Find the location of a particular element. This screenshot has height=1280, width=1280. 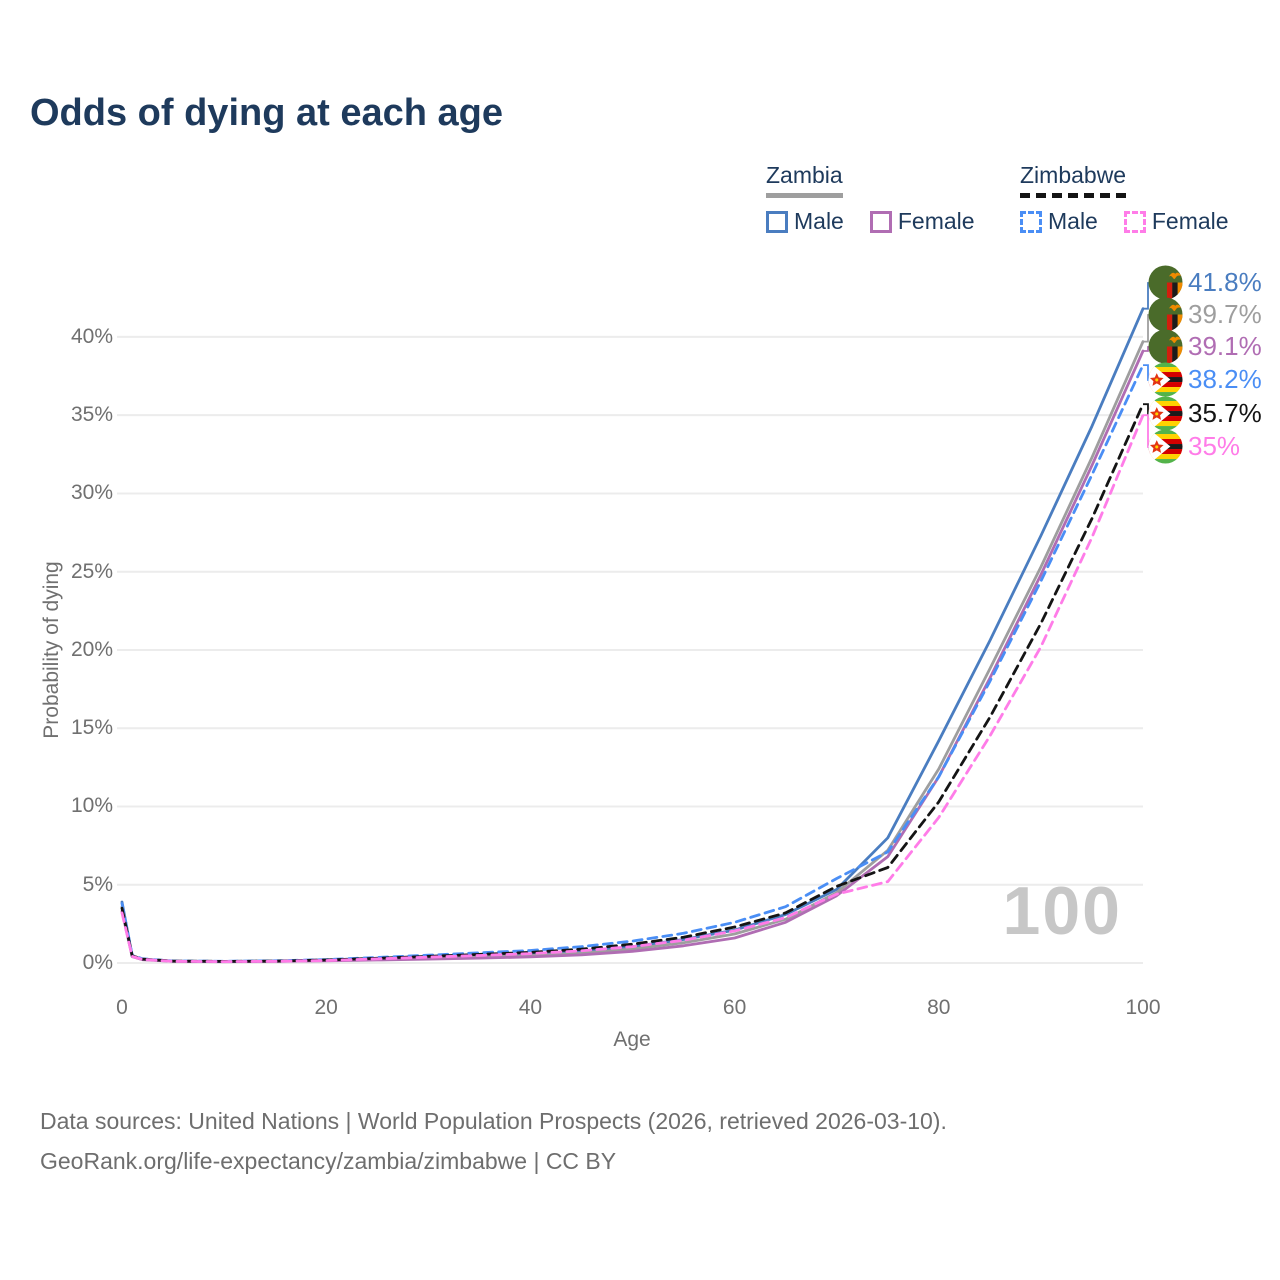

end-label-zambia-male: 41.8% is located at coordinates (1205, 282).